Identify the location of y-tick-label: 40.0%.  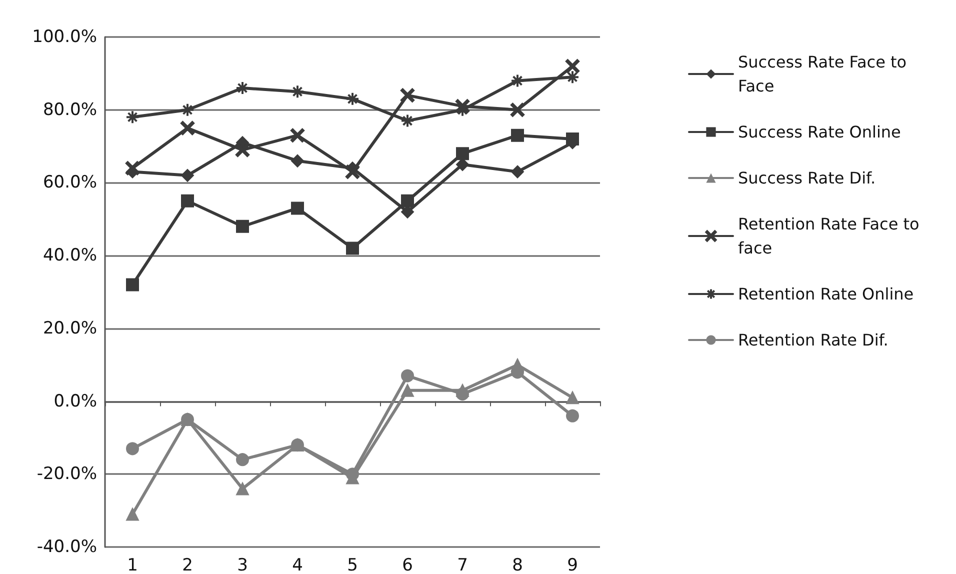
(69, 256).